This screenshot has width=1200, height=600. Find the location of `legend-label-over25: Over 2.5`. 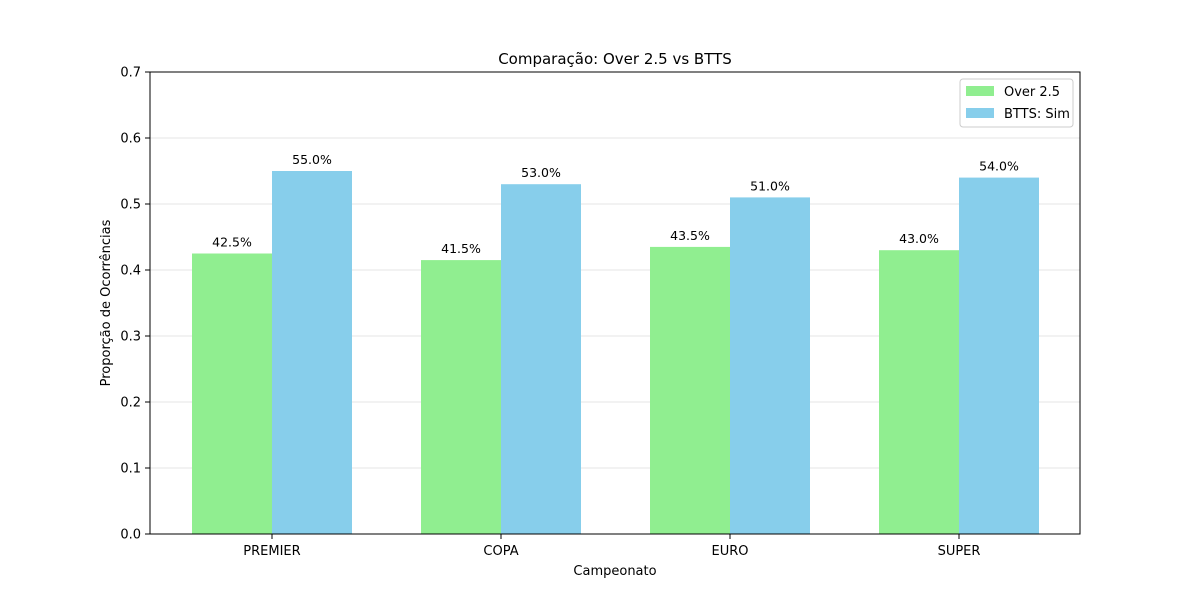

legend-label-over25: Over 2.5 is located at coordinates (1032, 92).